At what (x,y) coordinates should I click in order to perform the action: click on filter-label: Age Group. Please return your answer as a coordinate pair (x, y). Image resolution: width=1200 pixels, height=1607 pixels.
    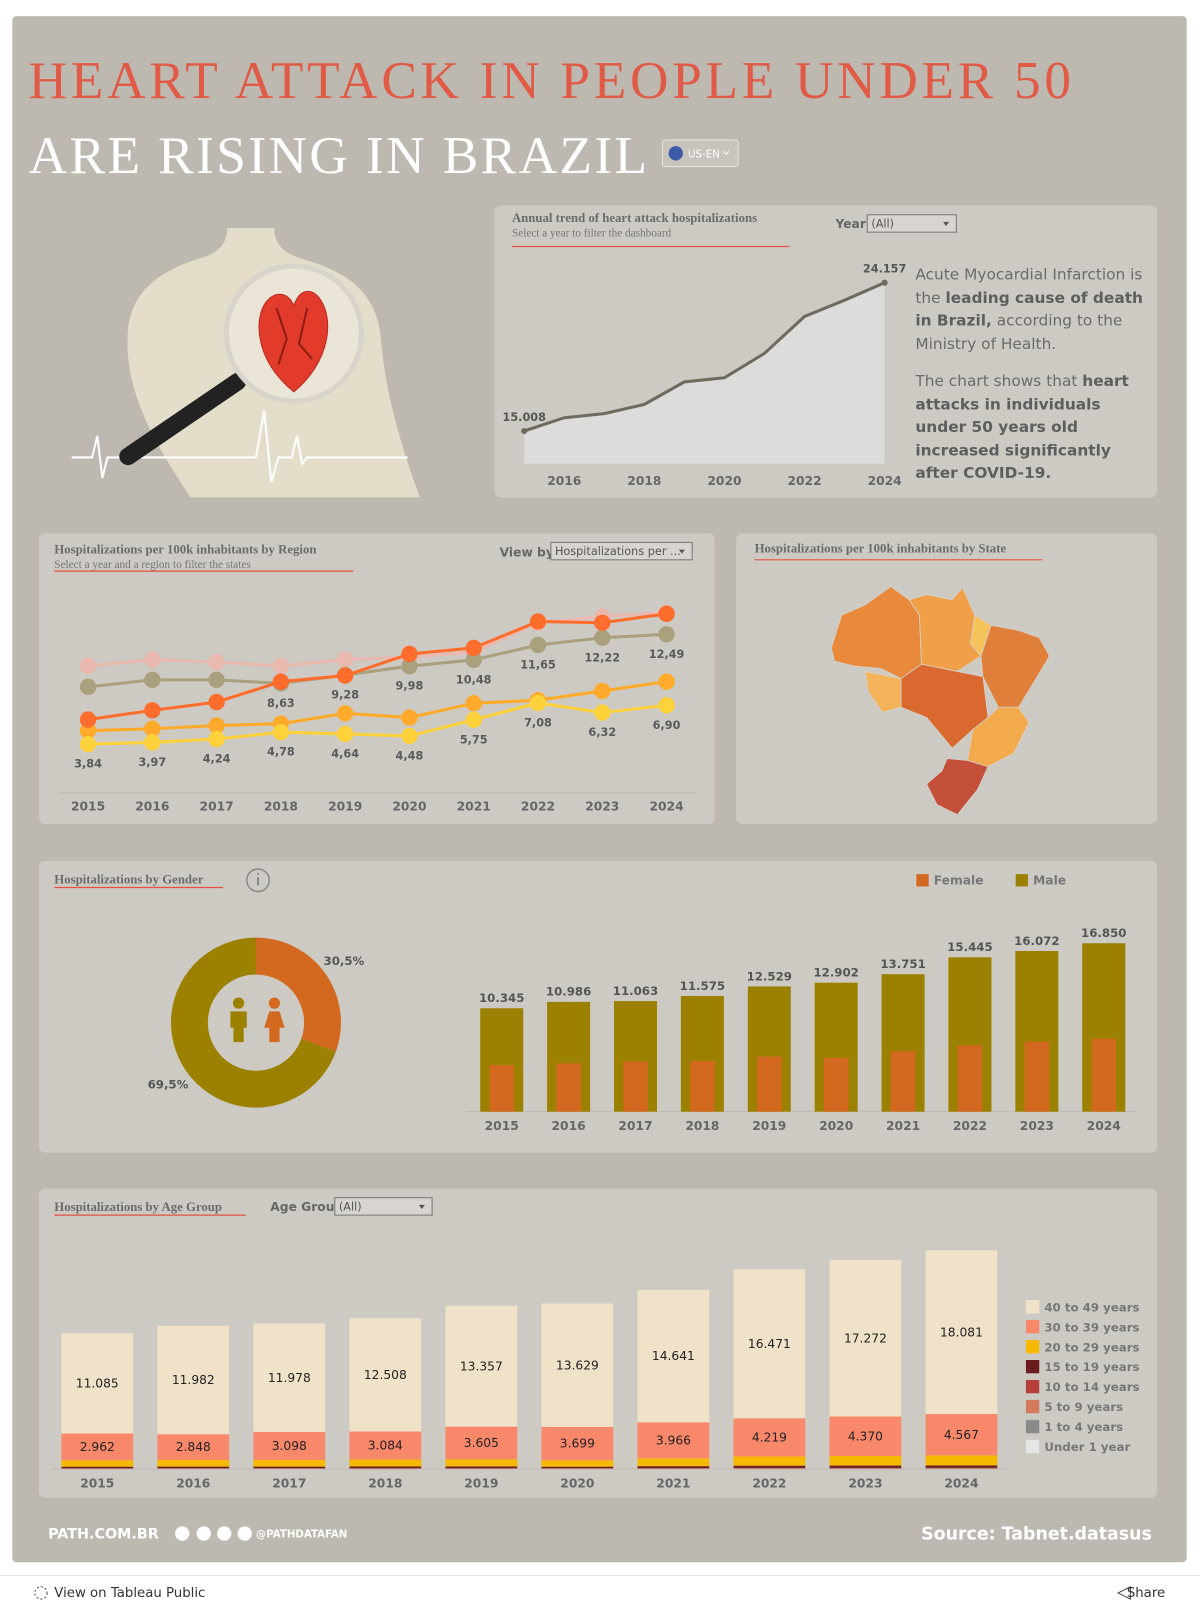
    Looking at the image, I should click on (306, 1207).